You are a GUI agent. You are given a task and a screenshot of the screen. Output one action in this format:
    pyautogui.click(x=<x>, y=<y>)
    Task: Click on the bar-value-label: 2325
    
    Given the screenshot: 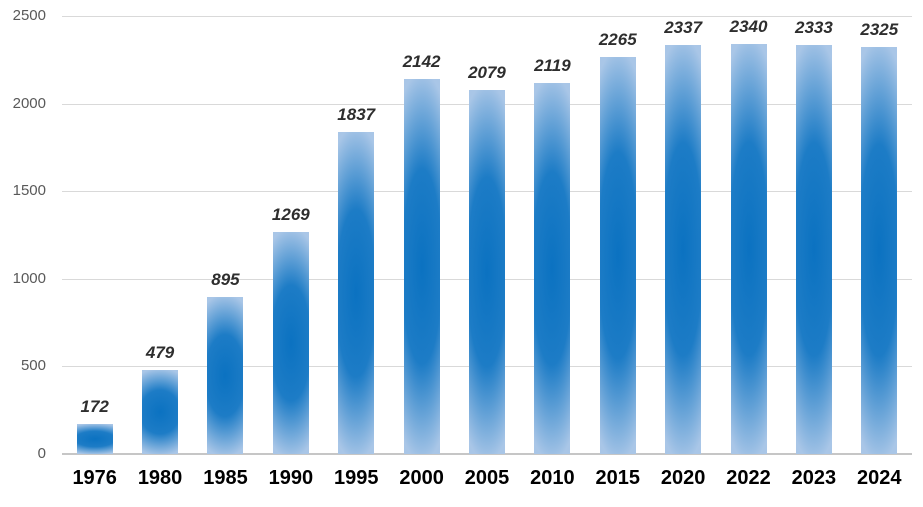 What is the action you would take?
    pyautogui.click(x=879, y=29)
    